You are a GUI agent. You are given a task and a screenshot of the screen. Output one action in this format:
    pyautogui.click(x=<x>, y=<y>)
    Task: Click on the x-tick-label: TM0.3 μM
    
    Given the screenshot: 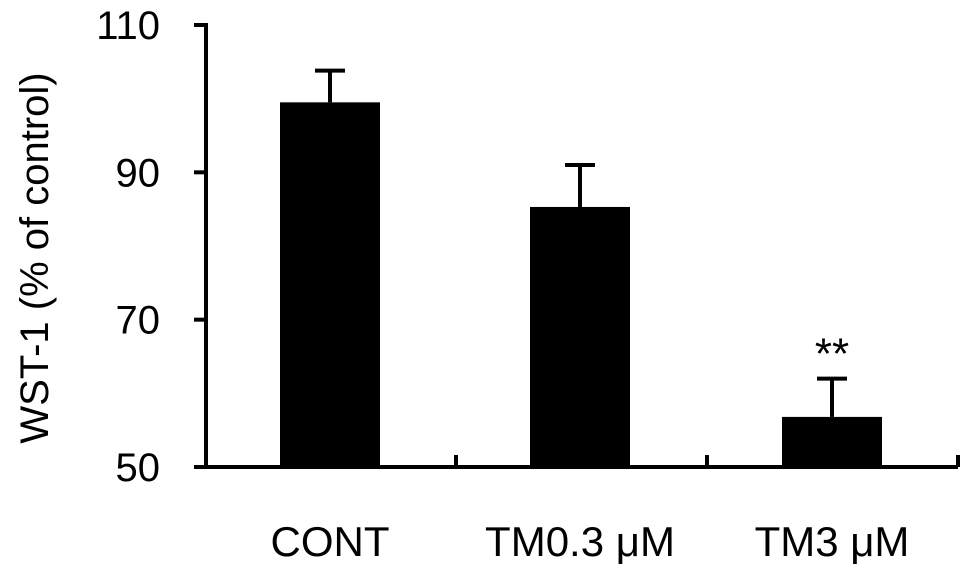 What is the action you would take?
    pyautogui.click(x=580, y=541)
    